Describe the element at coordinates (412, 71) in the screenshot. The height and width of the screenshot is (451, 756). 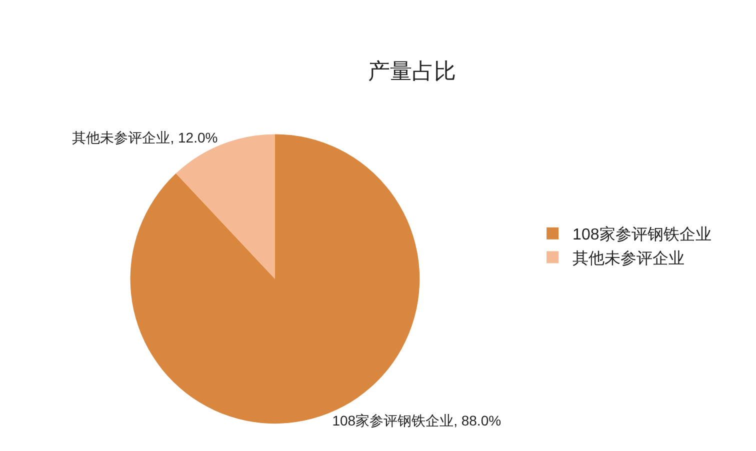
I see `chart-title: 产量占比` at that location.